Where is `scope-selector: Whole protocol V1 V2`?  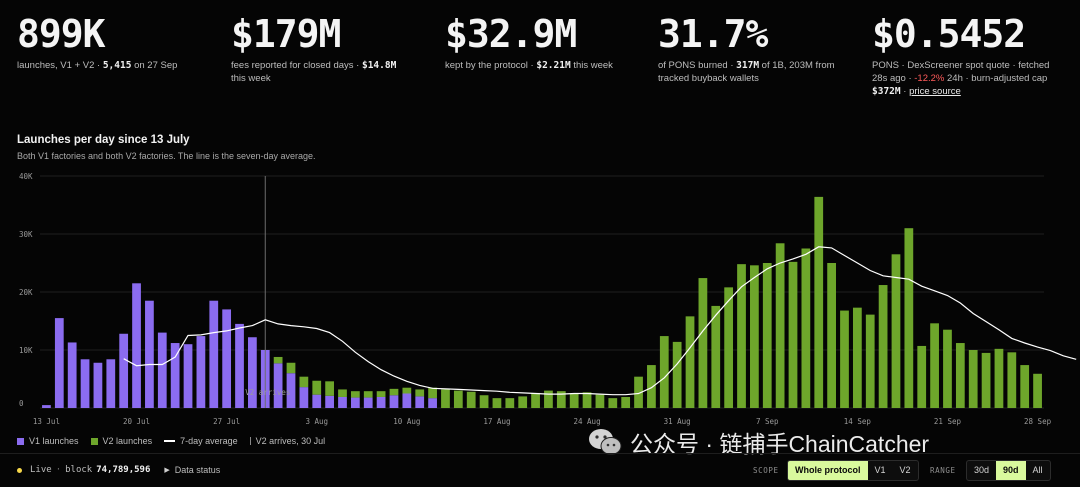
scope-selector: Whole protocol V1 V2 is located at coordinates (853, 470).